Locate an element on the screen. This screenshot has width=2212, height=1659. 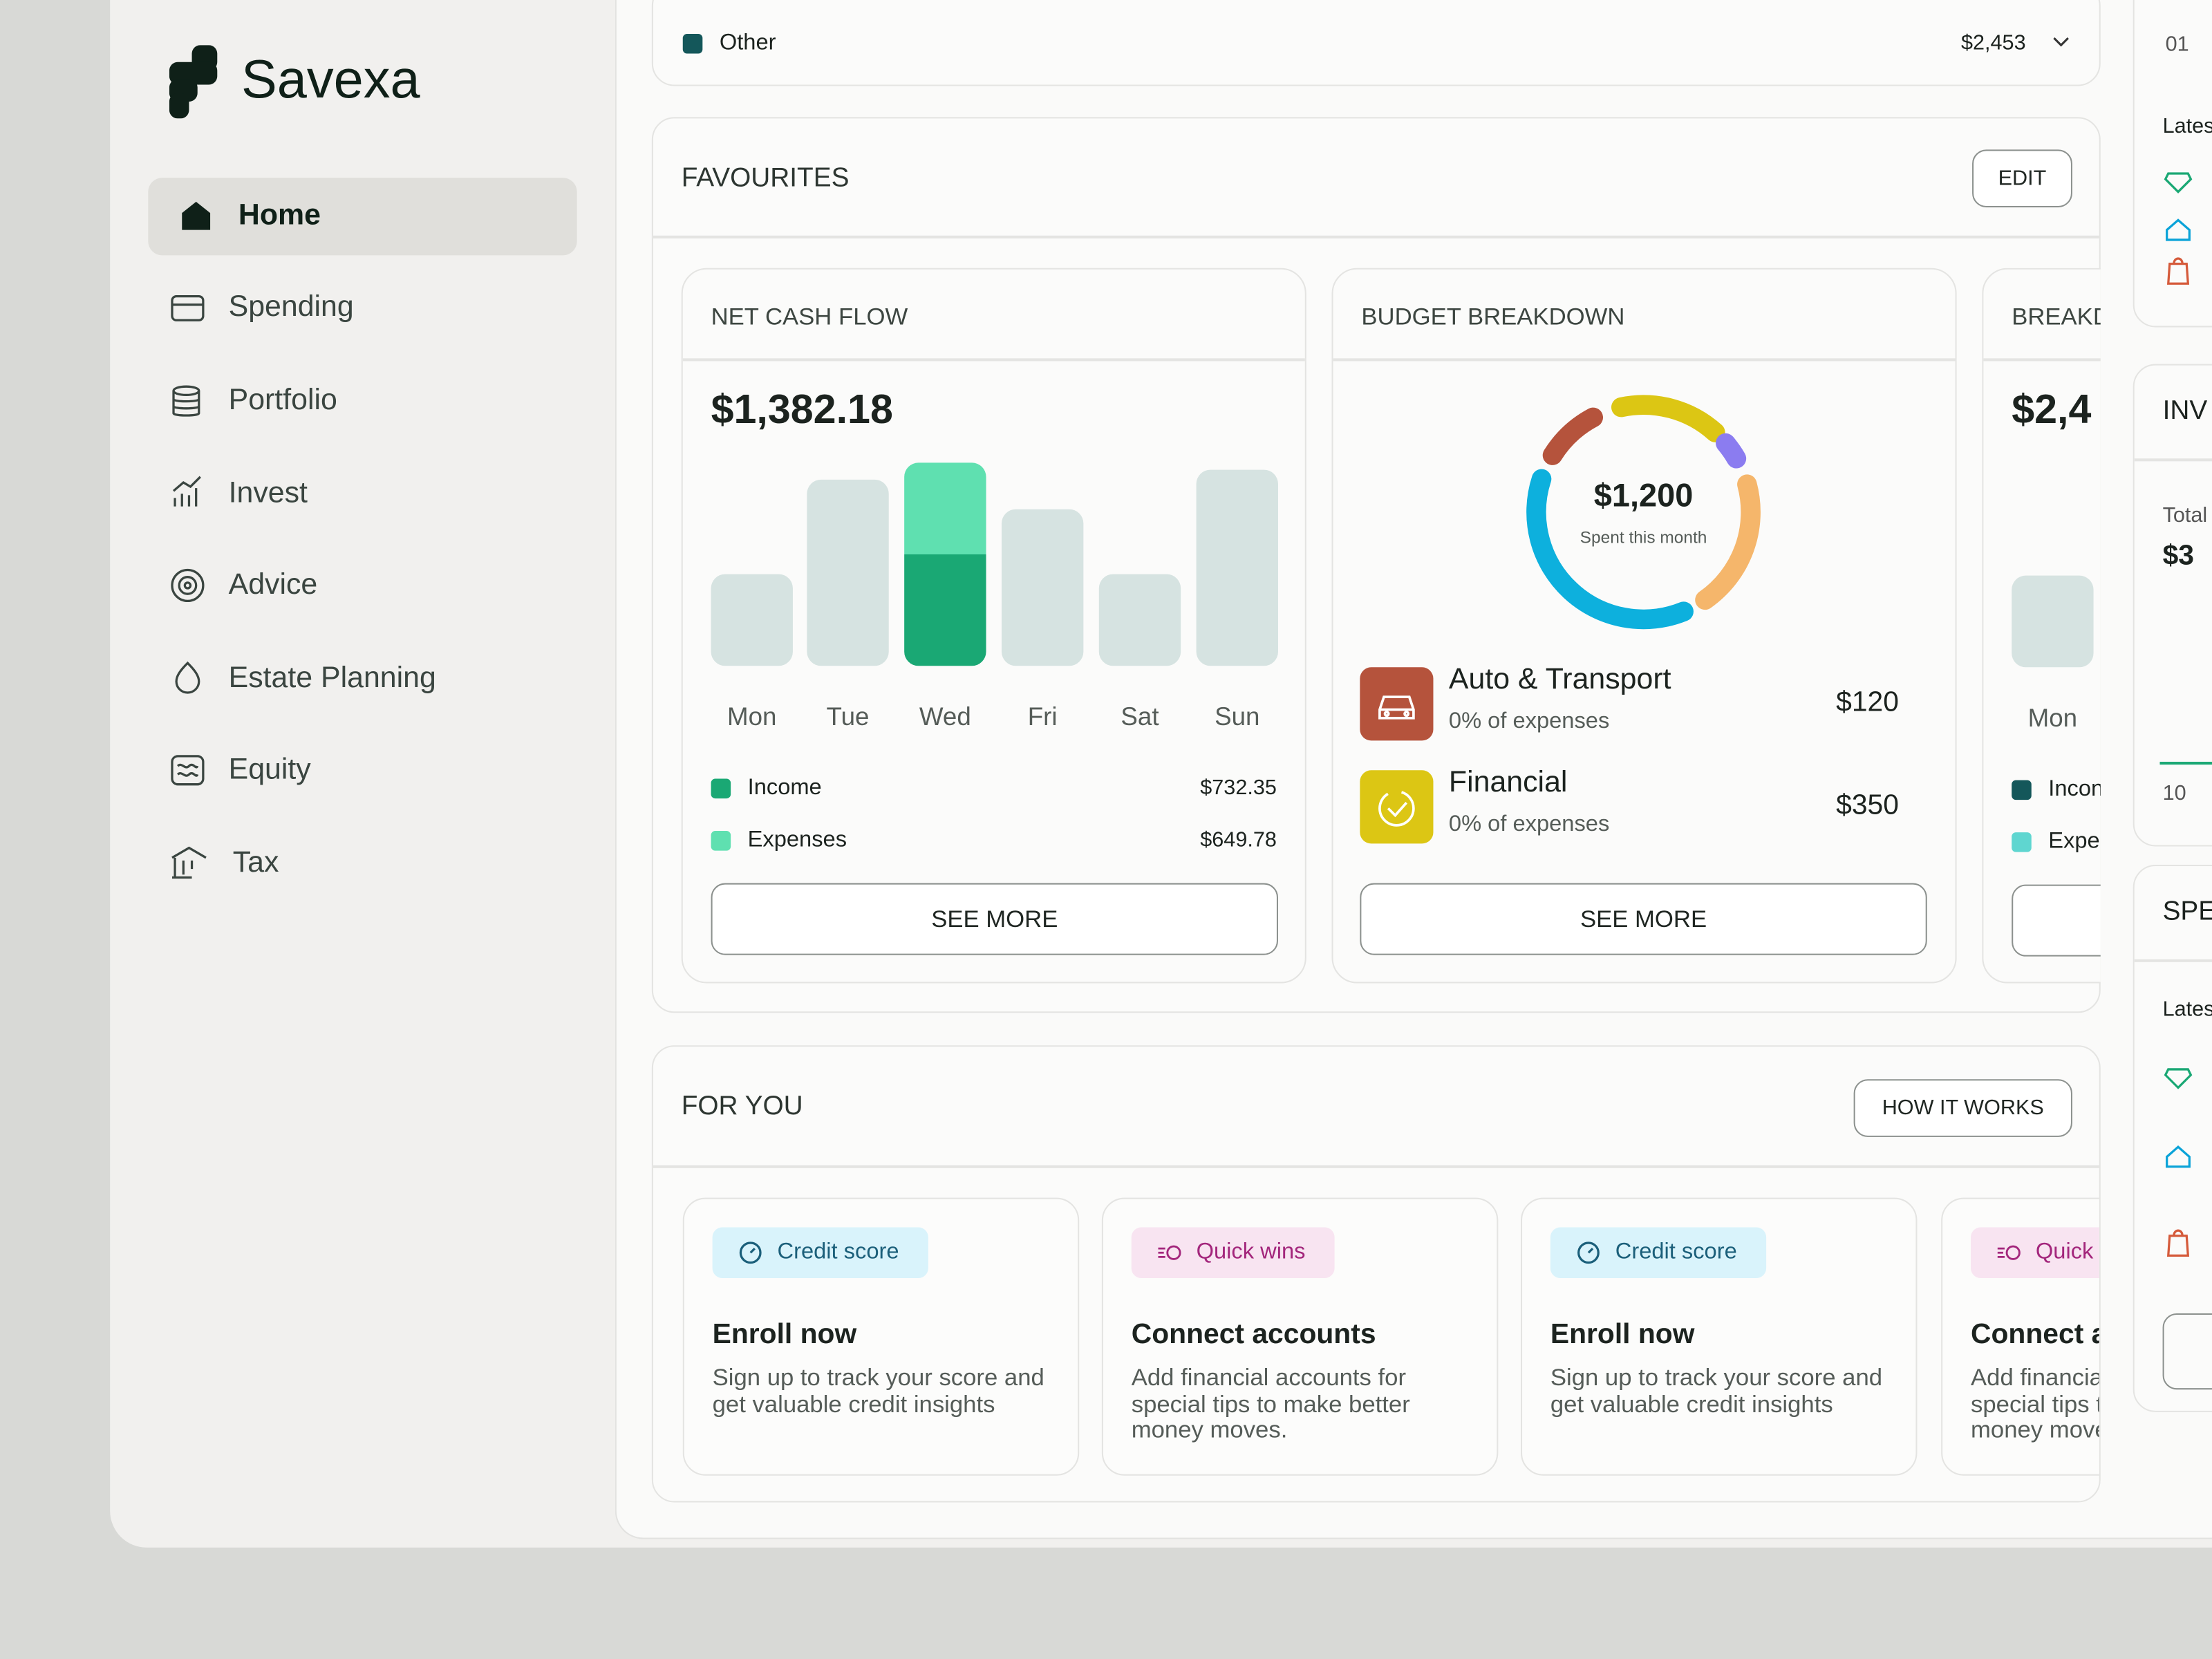
legend-label: Expe is located at coordinates (2074, 842).